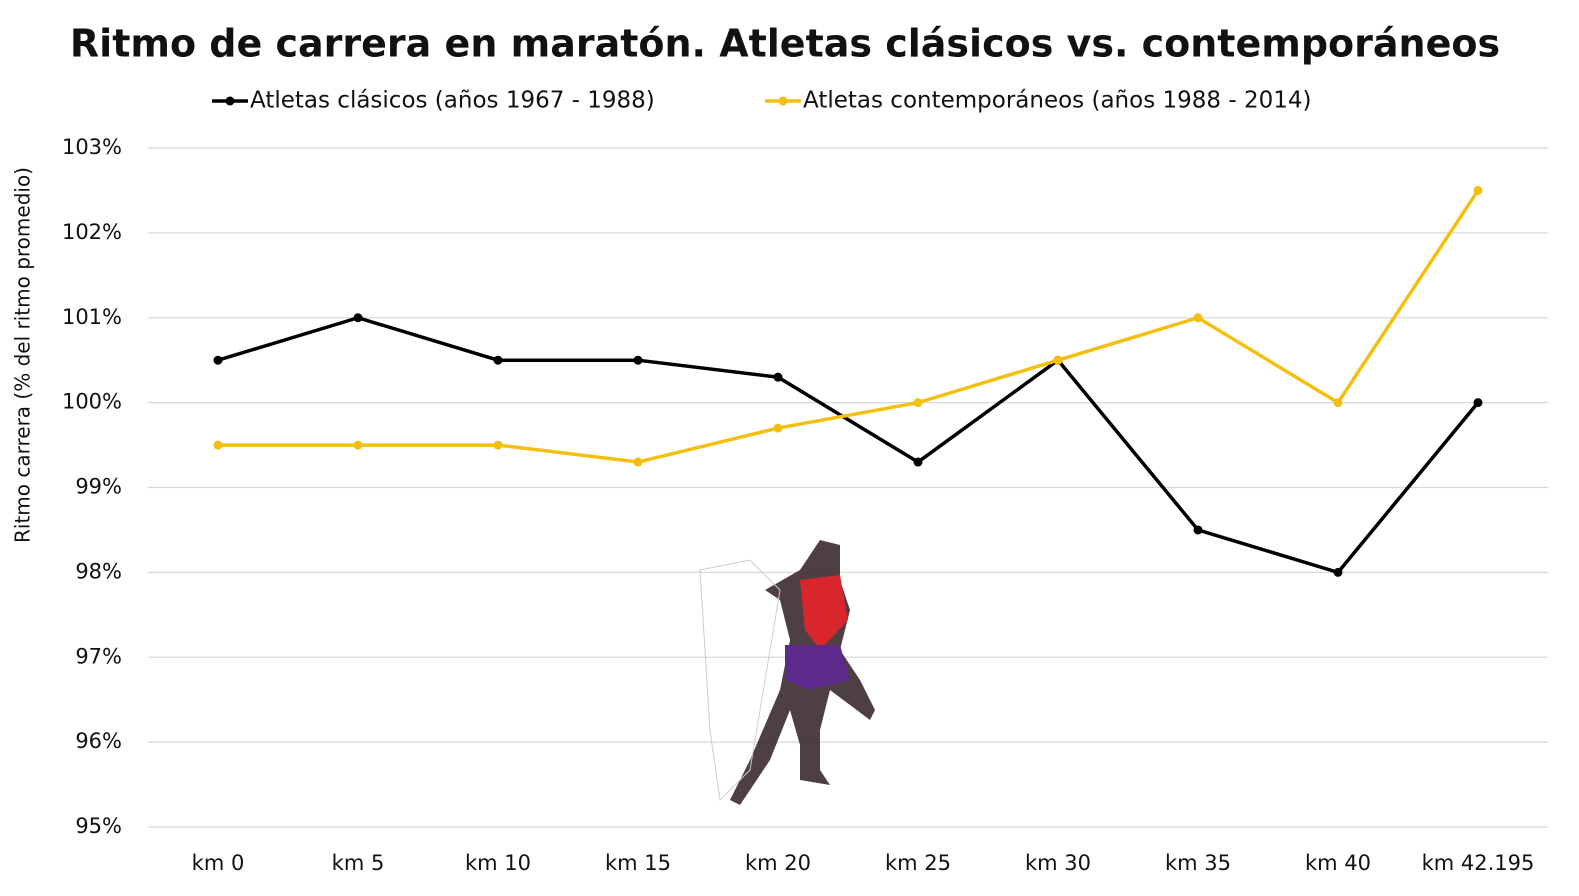 The width and height of the screenshot is (1579, 896). Describe the element at coordinates (218, 863) in the screenshot. I see `x-tick-label: km 0` at that location.